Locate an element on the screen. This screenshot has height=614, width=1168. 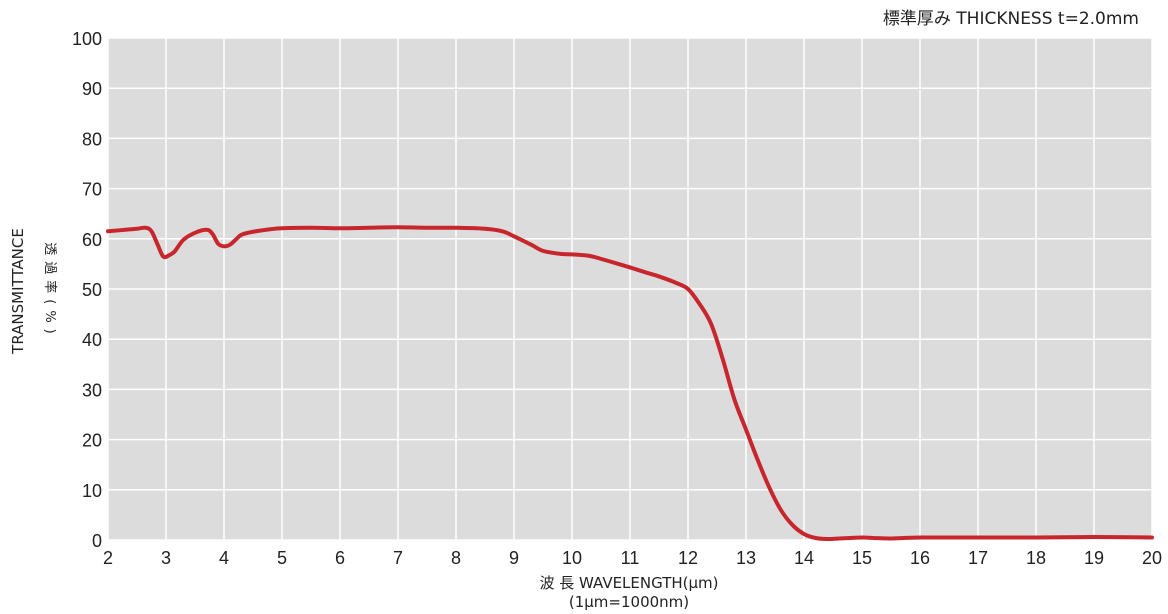
y-tick-label: 30 is located at coordinates (92, 390).